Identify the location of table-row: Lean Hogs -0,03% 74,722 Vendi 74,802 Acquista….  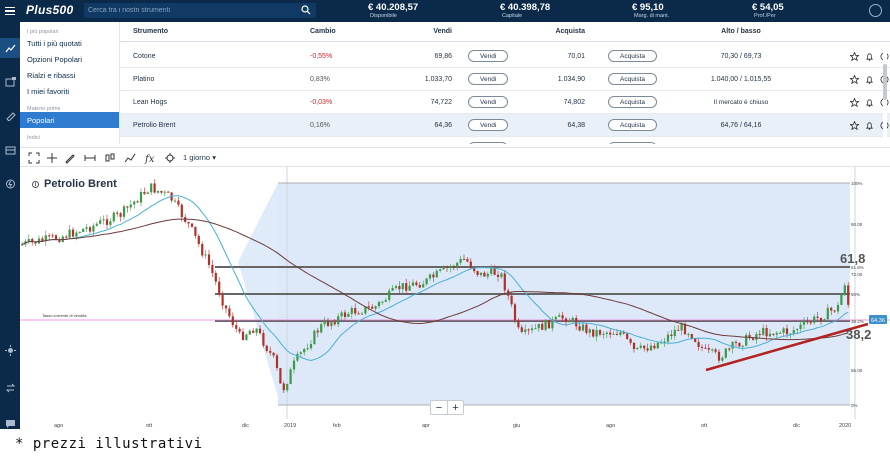
(505, 102).